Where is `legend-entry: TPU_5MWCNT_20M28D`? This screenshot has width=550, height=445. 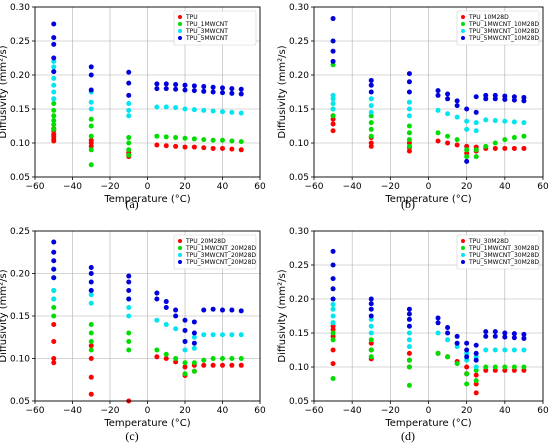 legend-entry: TPU_5MWCNT_20M28D is located at coordinates (220, 262).